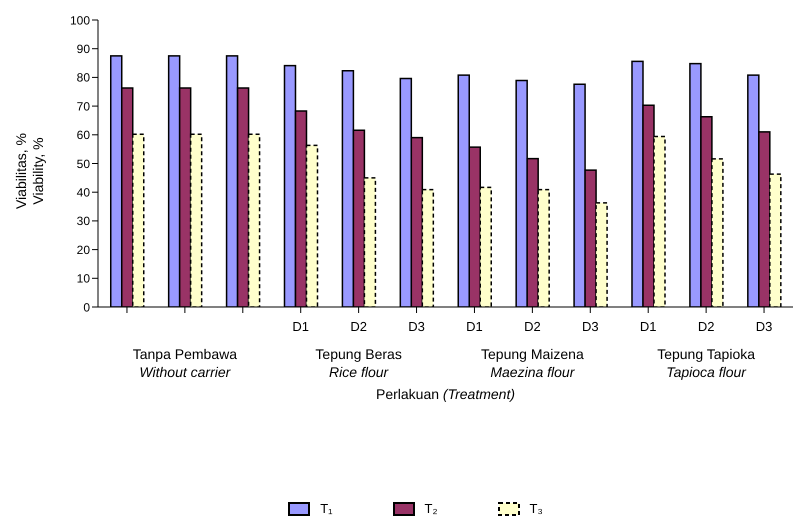 This screenshot has height=529, width=807. I want to click on y-tick-label: 20, so click(83, 249).